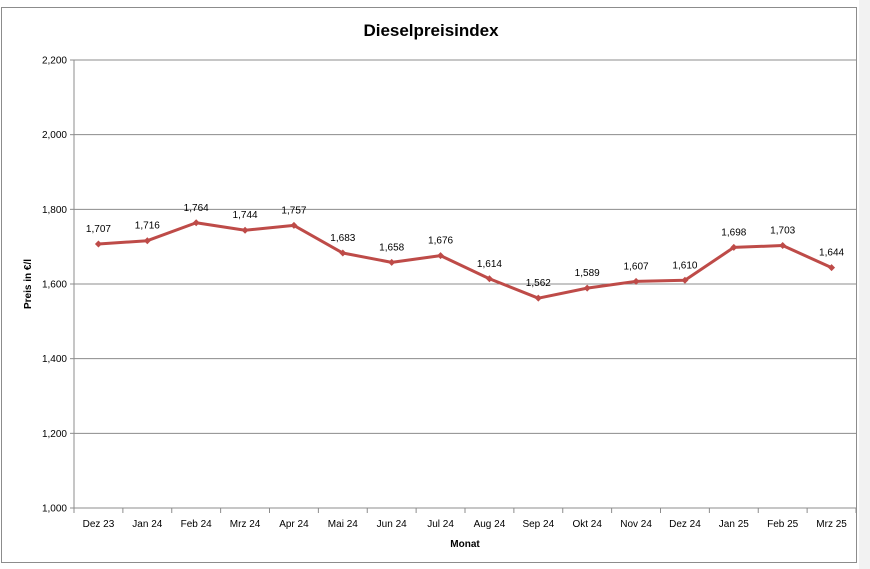  Describe the element at coordinates (734, 524) in the screenshot. I see `x-tick-label: Jan 25` at that location.